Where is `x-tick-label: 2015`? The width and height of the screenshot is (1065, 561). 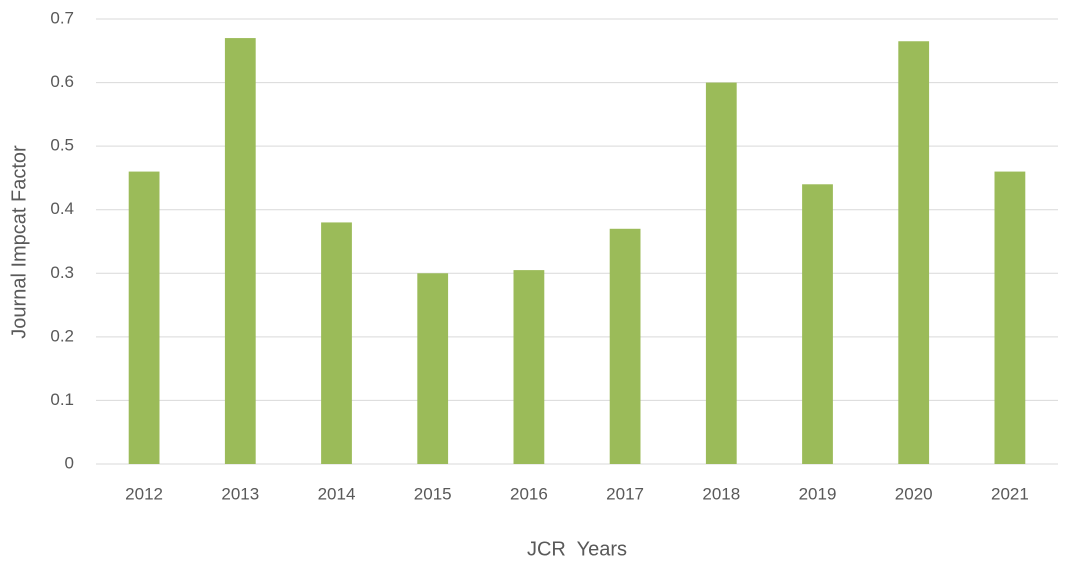 x-tick-label: 2015 is located at coordinates (433, 493).